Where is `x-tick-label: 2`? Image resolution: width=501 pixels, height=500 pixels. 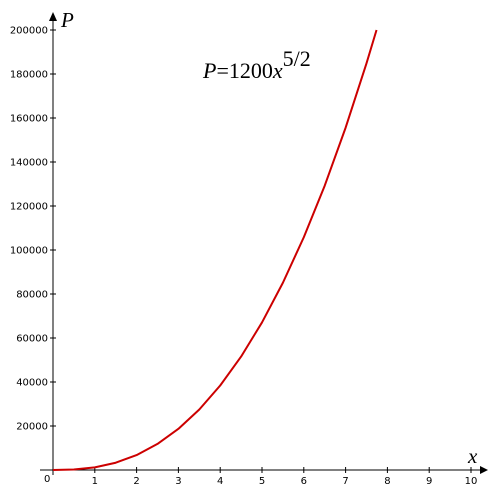
x-tick-label: 2 is located at coordinates (136, 481).